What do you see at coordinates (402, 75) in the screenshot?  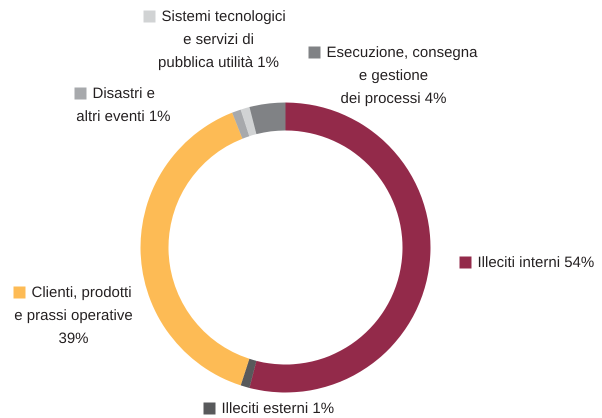 I see `legend-label: Esecuzione, consegna e gestione dei processi 4%` at bounding box center [402, 75].